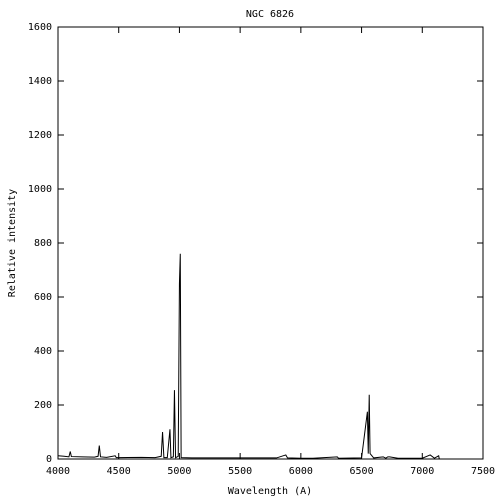 This screenshot has width=500, height=500. Describe the element at coordinates (43, 243) in the screenshot. I see `y-tick-label: 800` at that location.